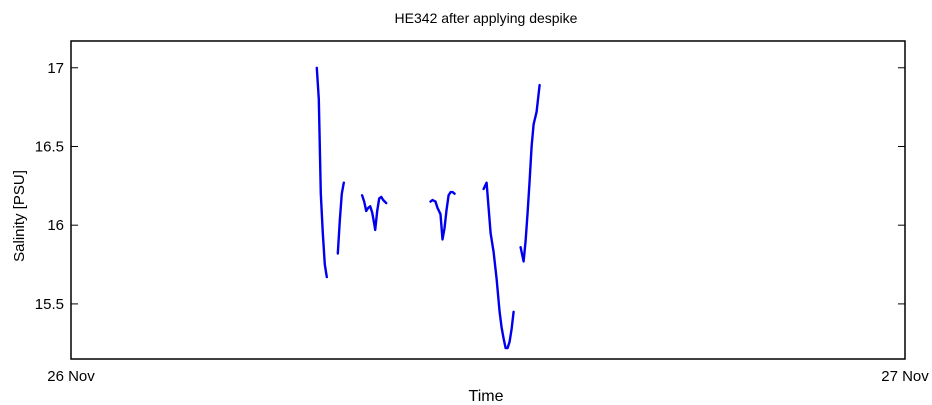  What do you see at coordinates (486, 396) in the screenshot?
I see `x-axis-label: Time` at bounding box center [486, 396].